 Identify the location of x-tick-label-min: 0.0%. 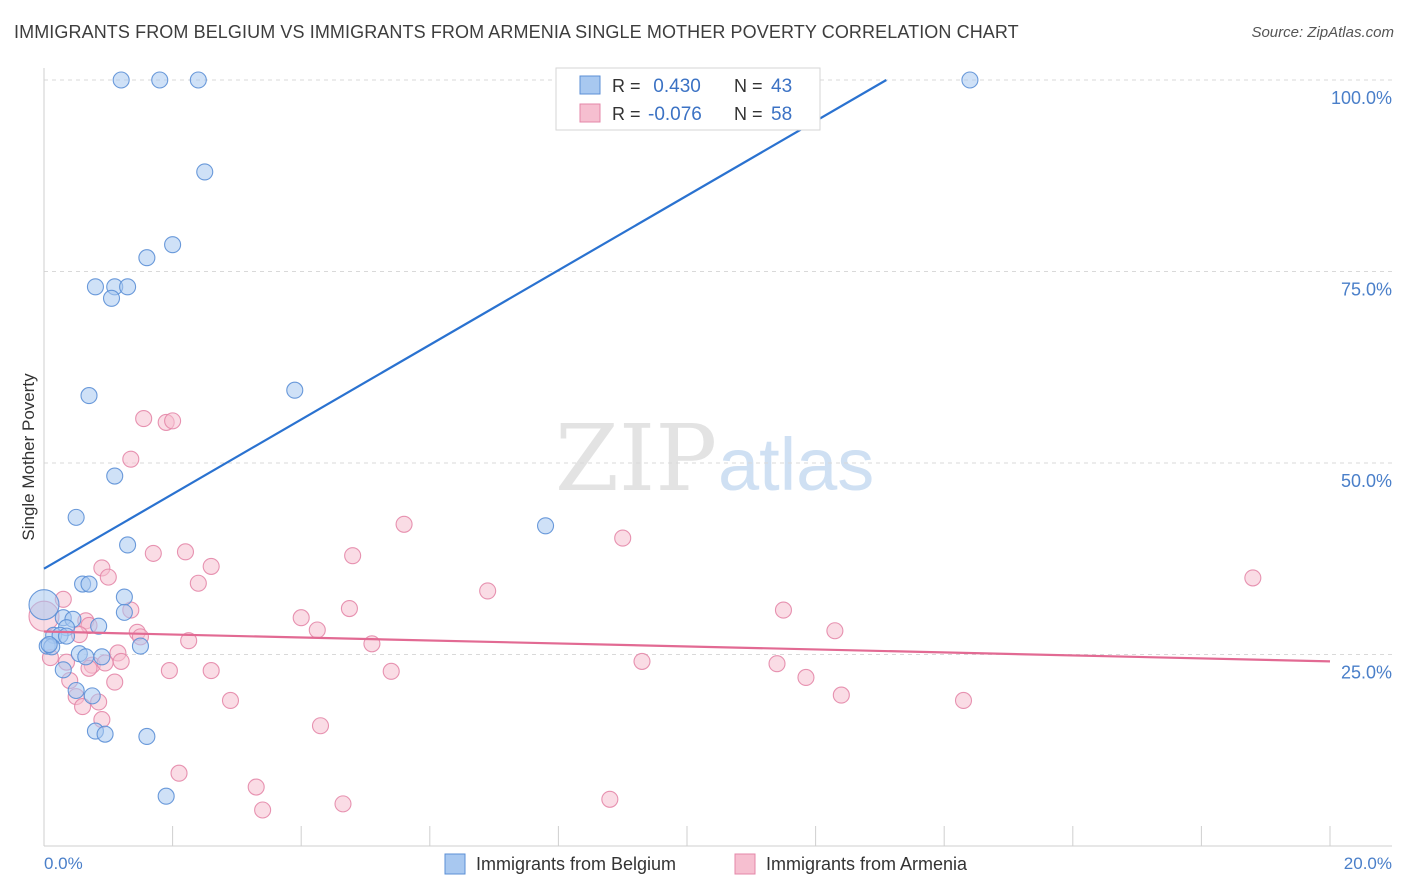
(63, 863).